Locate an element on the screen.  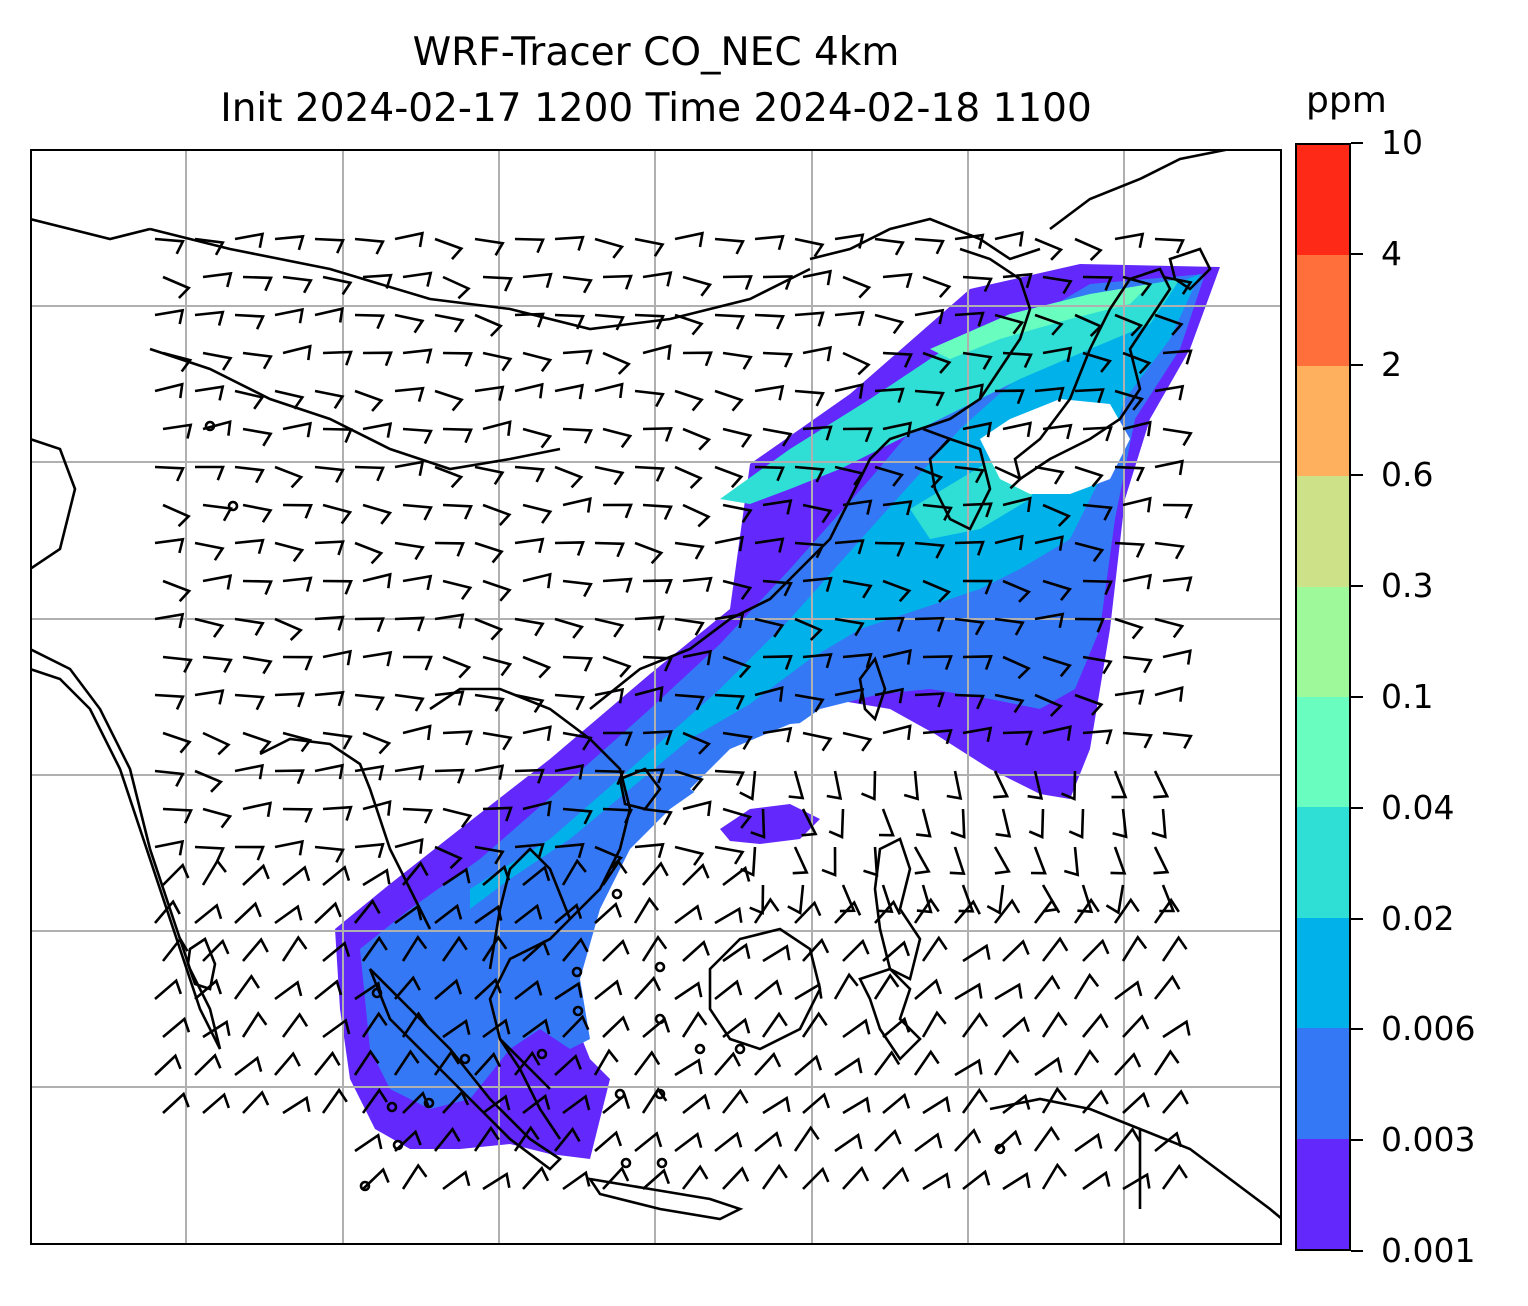
coast-kazakh-border is located at coordinates (90, 229).